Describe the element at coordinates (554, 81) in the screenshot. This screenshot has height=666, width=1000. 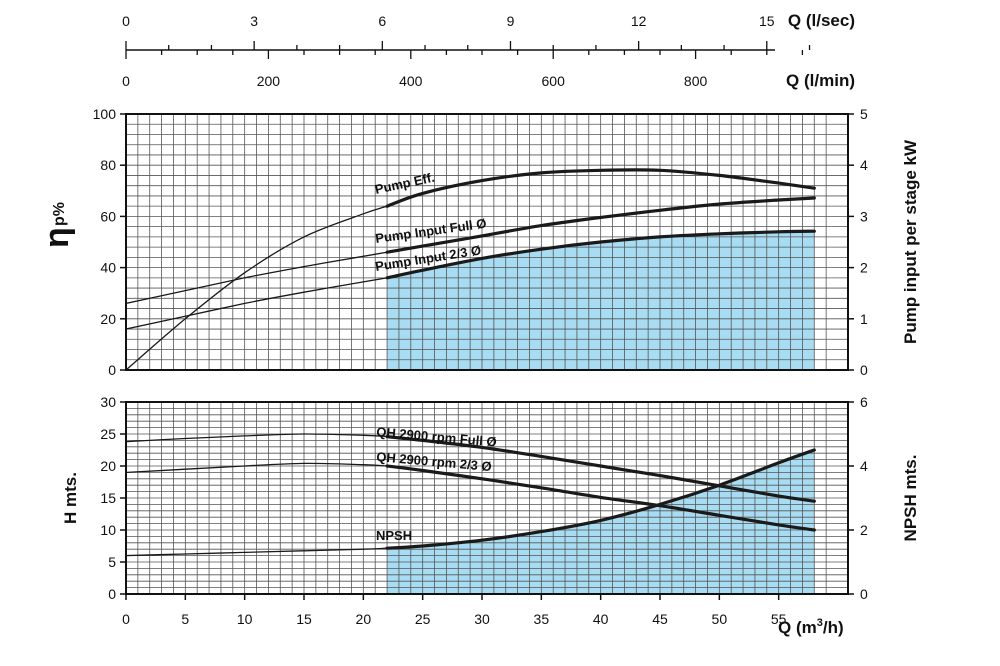
I see `lmin-tick-label: 600` at that location.